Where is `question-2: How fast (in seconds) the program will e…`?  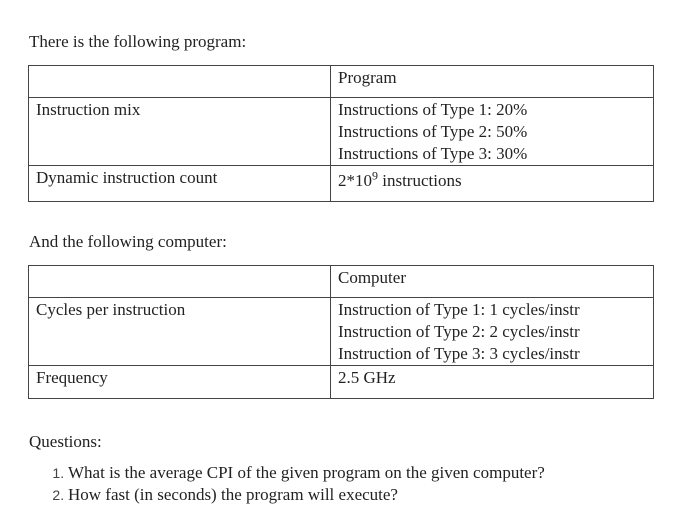 question-2: How fast (in seconds) the program will e… is located at coordinates (306, 495).